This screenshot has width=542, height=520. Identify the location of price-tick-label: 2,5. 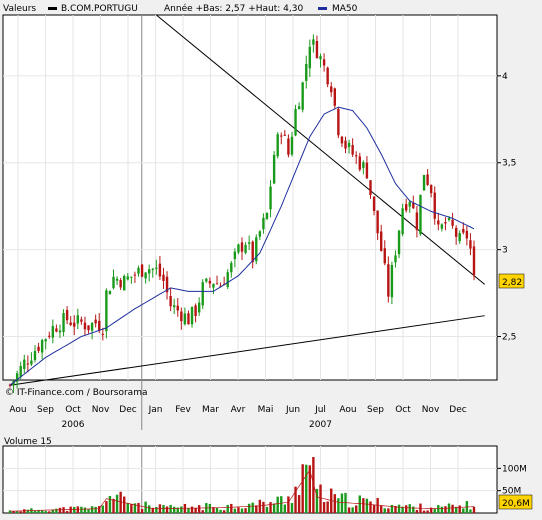
(509, 338).